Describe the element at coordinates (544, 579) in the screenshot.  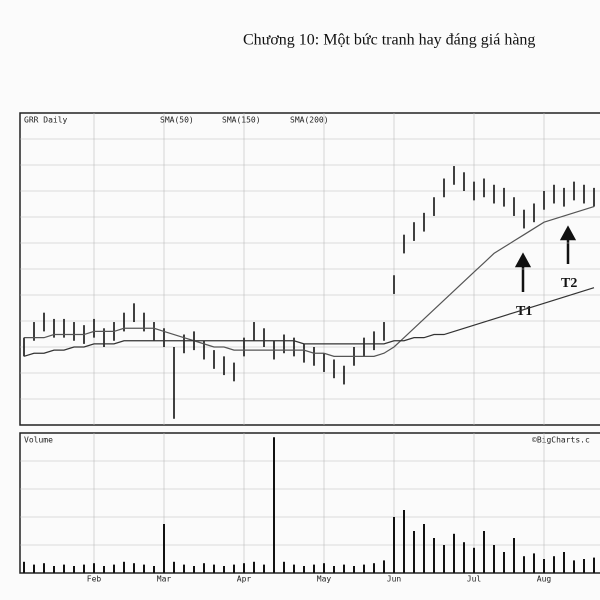
I see `x-tick-label: Aug` at that location.